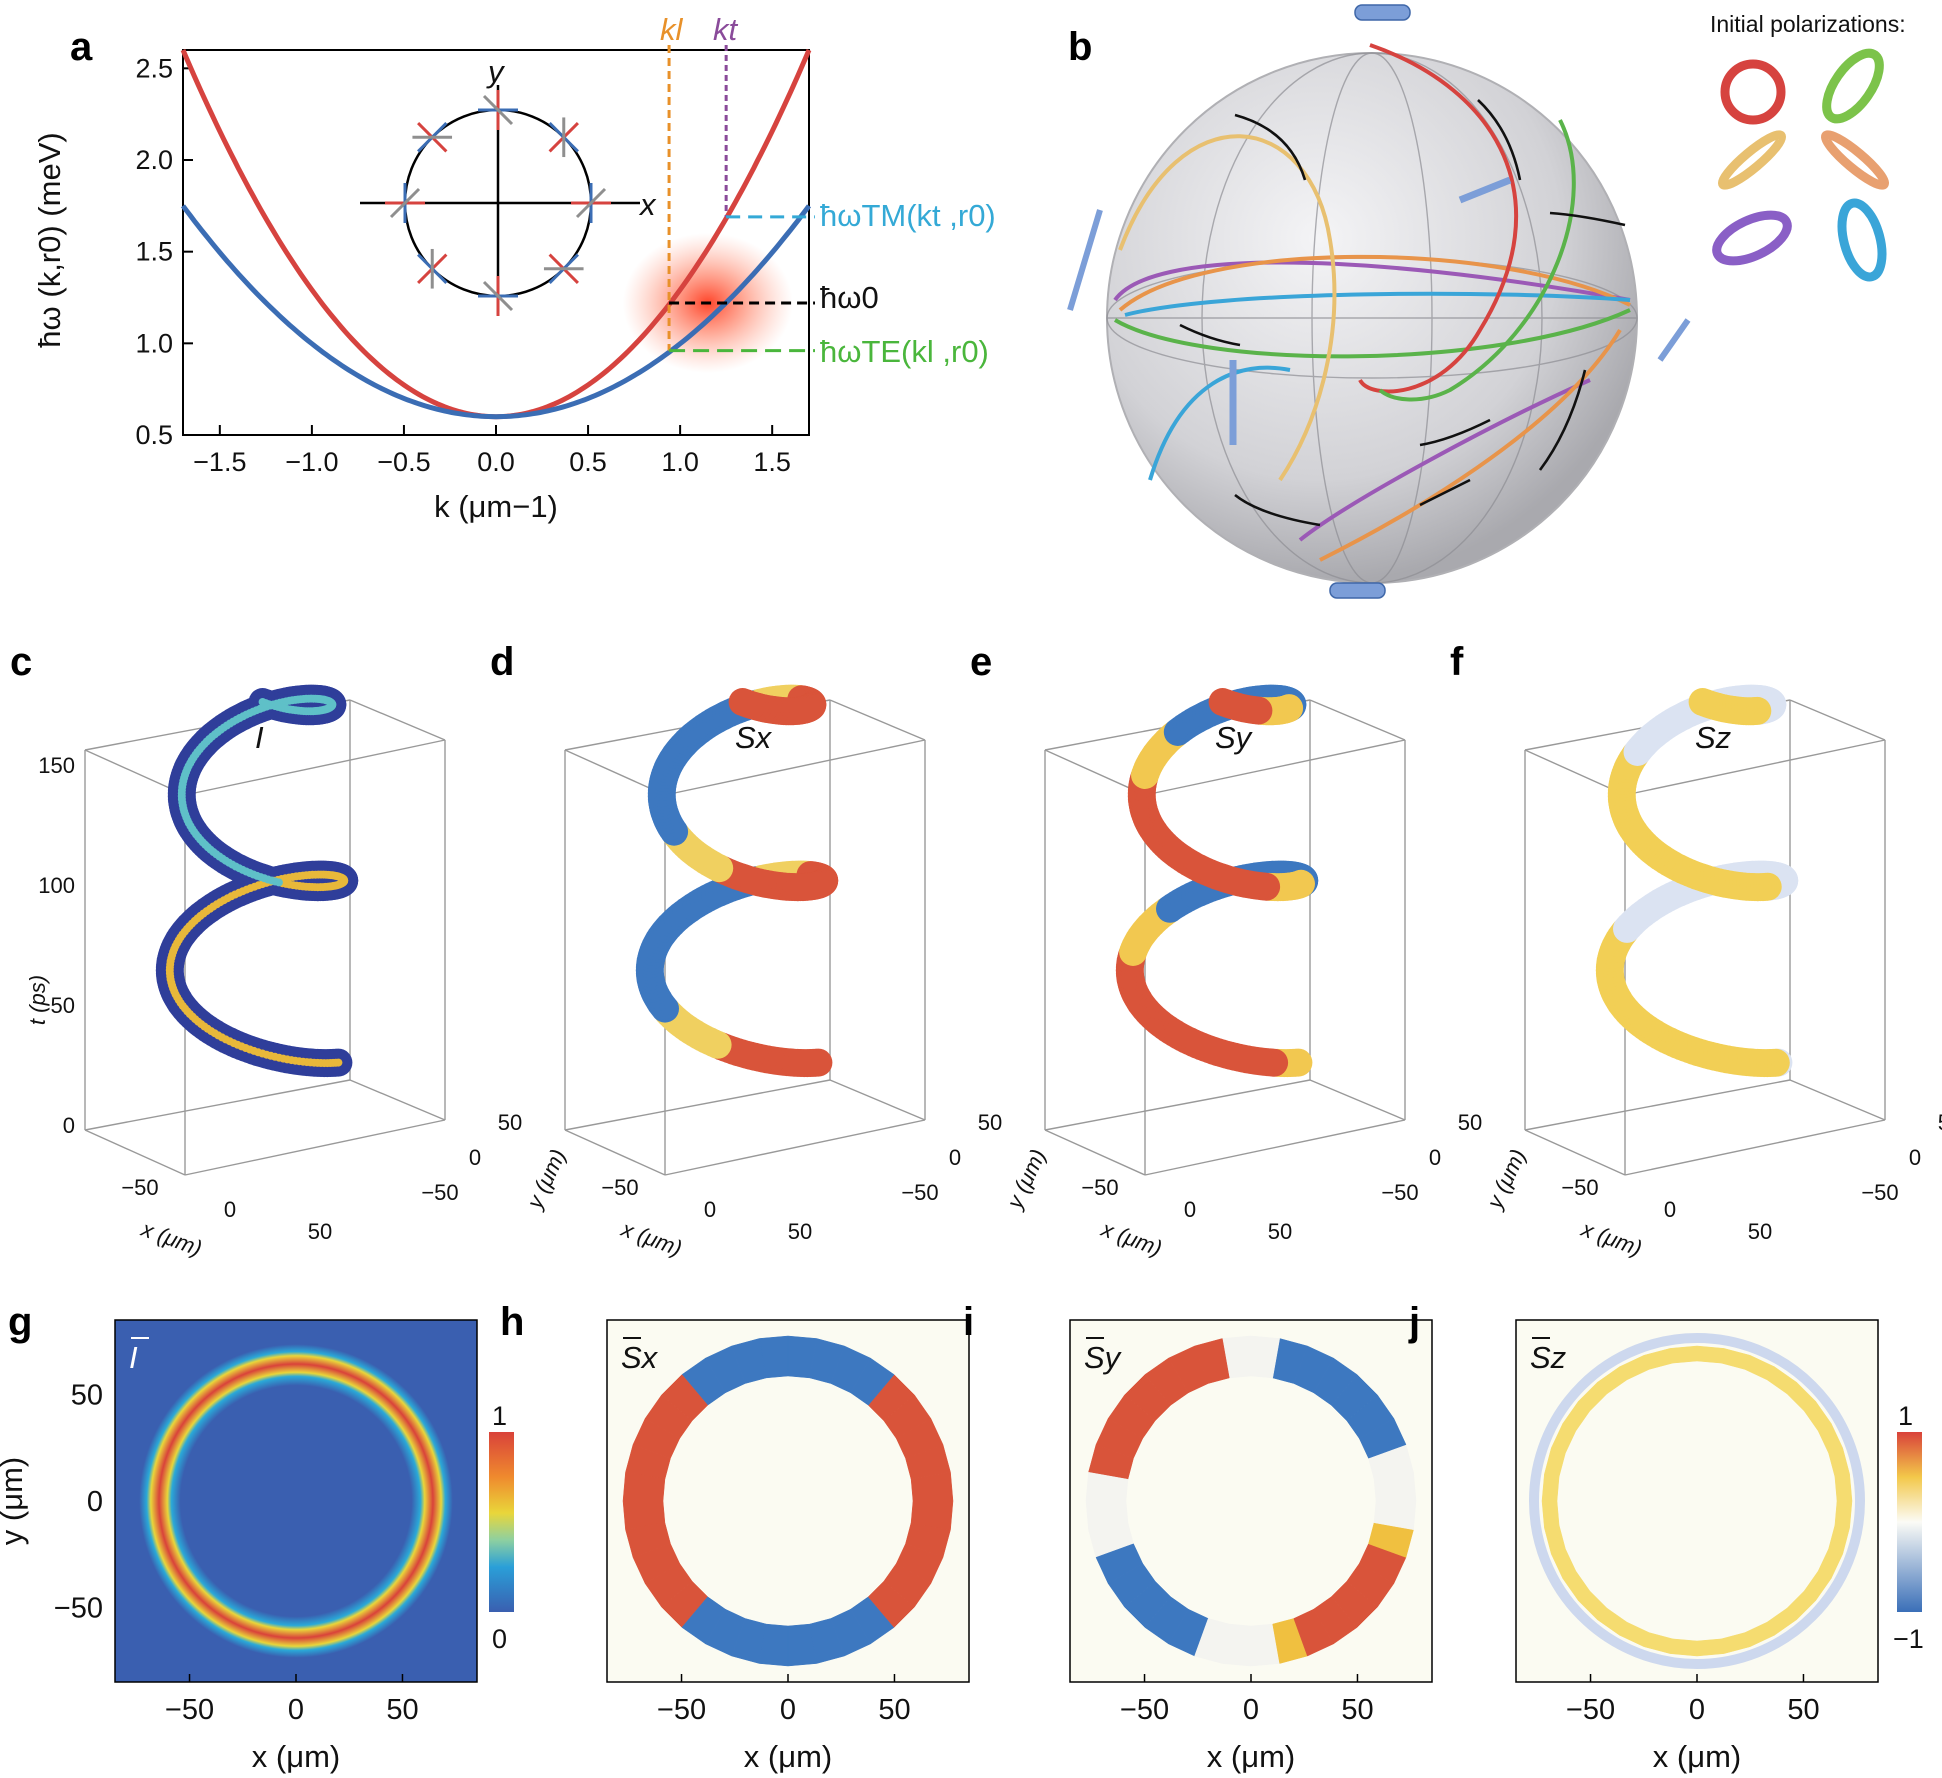 The height and width of the screenshot is (1778, 1942). What do you see at coordinates (1080, 47) in the screenshot?
I see `panel-label-b: b` at bounding box center [1080, 47].